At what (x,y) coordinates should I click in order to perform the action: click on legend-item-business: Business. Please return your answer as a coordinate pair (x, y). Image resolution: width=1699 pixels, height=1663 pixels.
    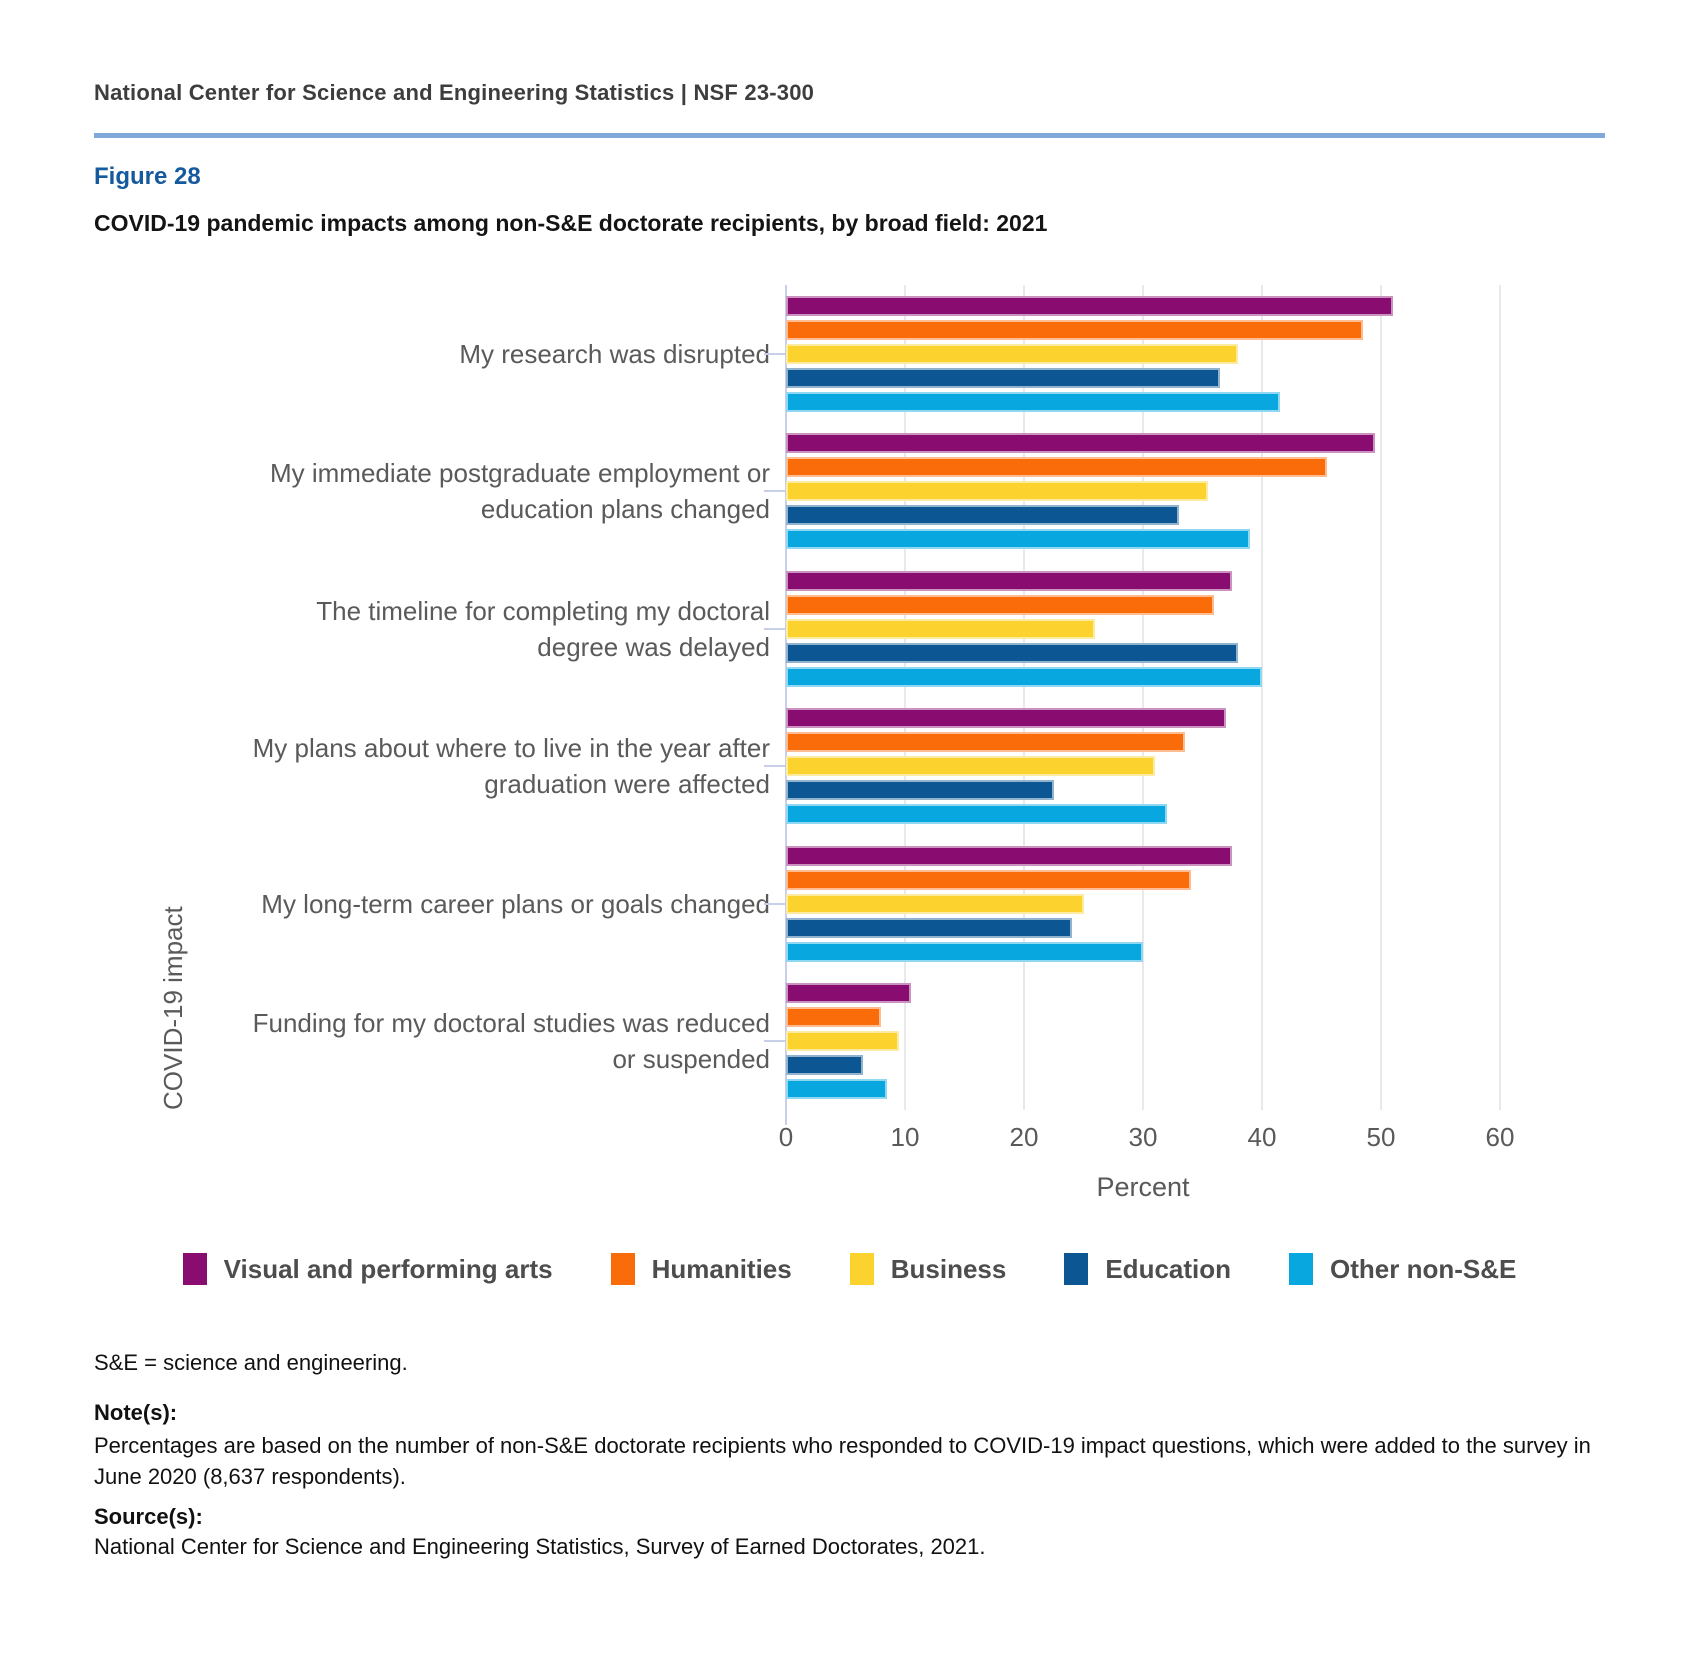
    Looking at the image, I should click on (928, 1269).